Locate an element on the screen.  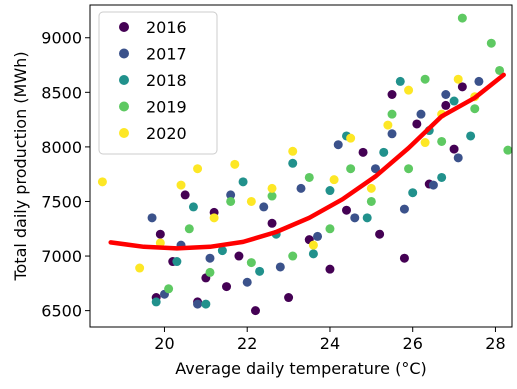
legend: 2016 2017 2018 2019 2020 is located at coordinates (158, 83).